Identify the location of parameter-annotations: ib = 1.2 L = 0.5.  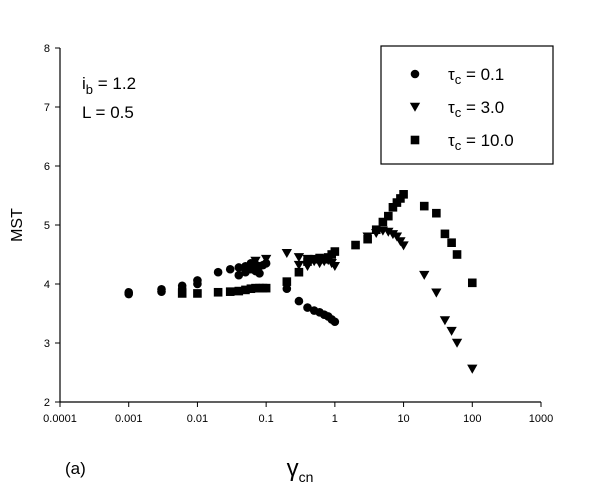
(109, 98).